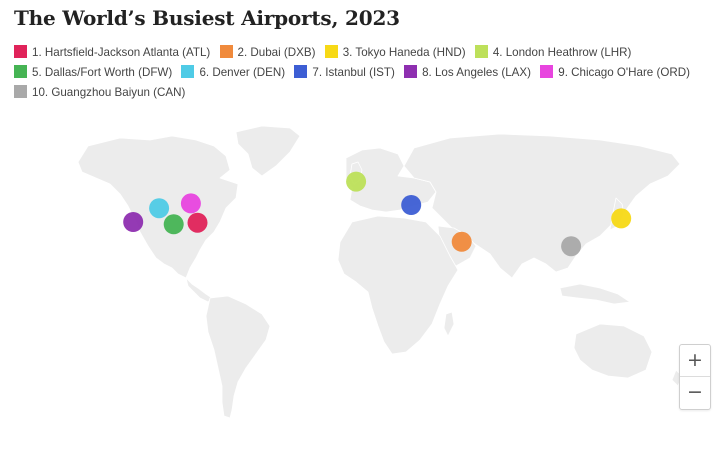 The image size is (722, 449). Describe the element at coordinates (133, 222) in the screenshot. I see `airport-marker-lax` at that location.